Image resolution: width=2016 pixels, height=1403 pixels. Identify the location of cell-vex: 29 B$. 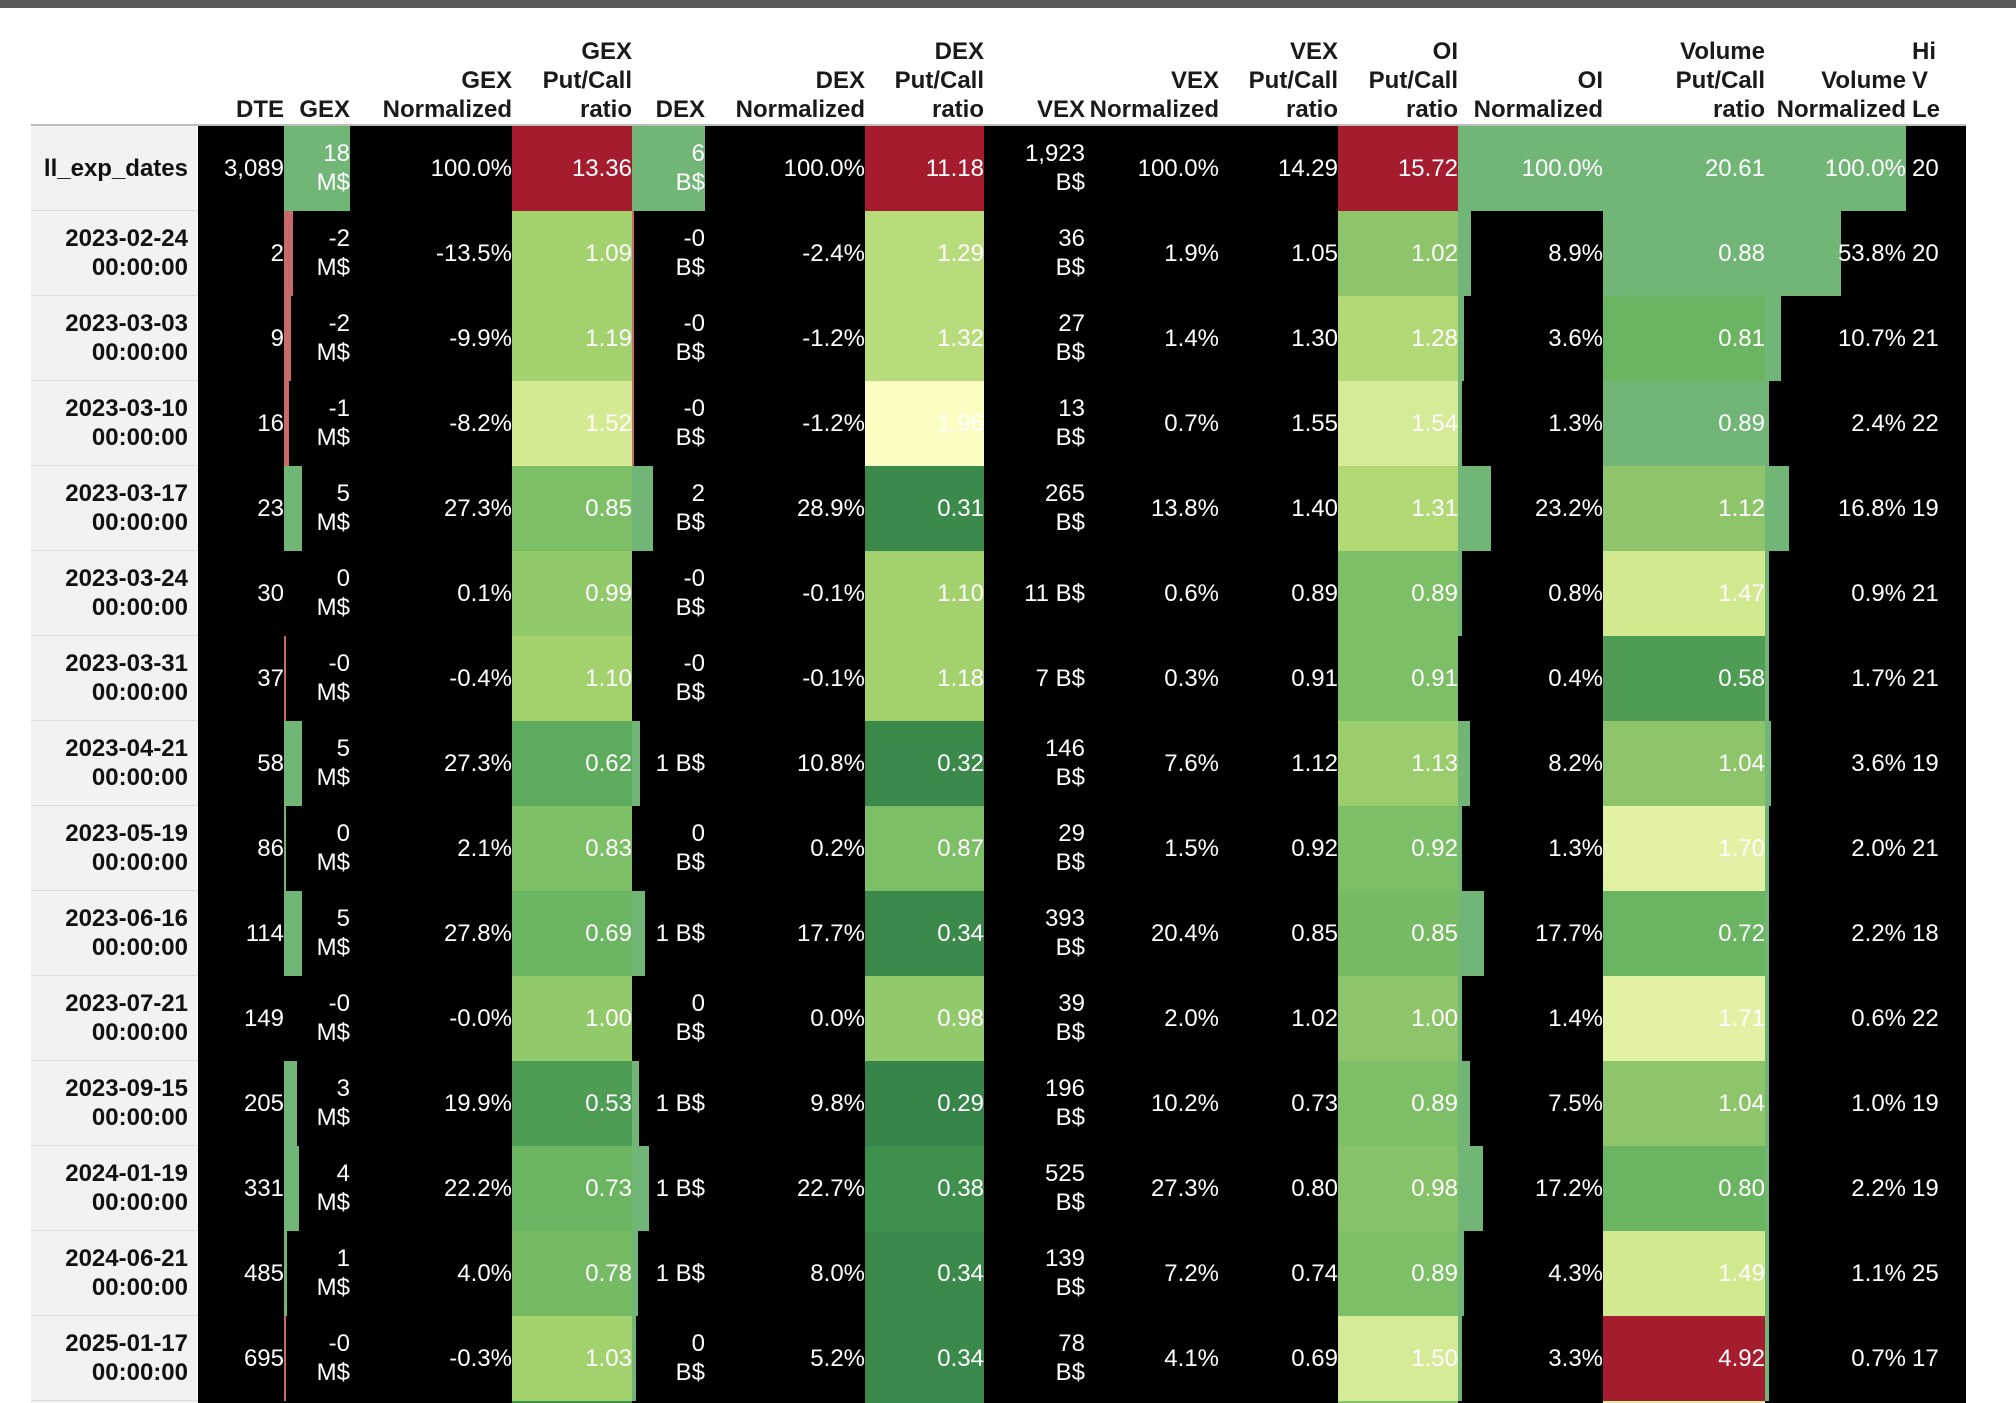
(1034, 848).